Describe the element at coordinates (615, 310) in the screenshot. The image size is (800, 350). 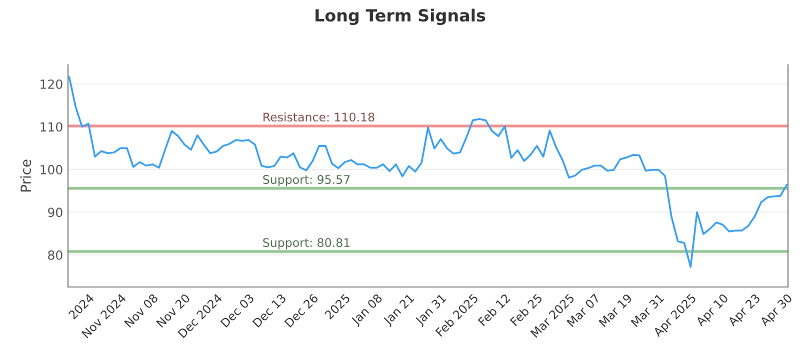
I see `x-tick-label: Mar 19` at that location.